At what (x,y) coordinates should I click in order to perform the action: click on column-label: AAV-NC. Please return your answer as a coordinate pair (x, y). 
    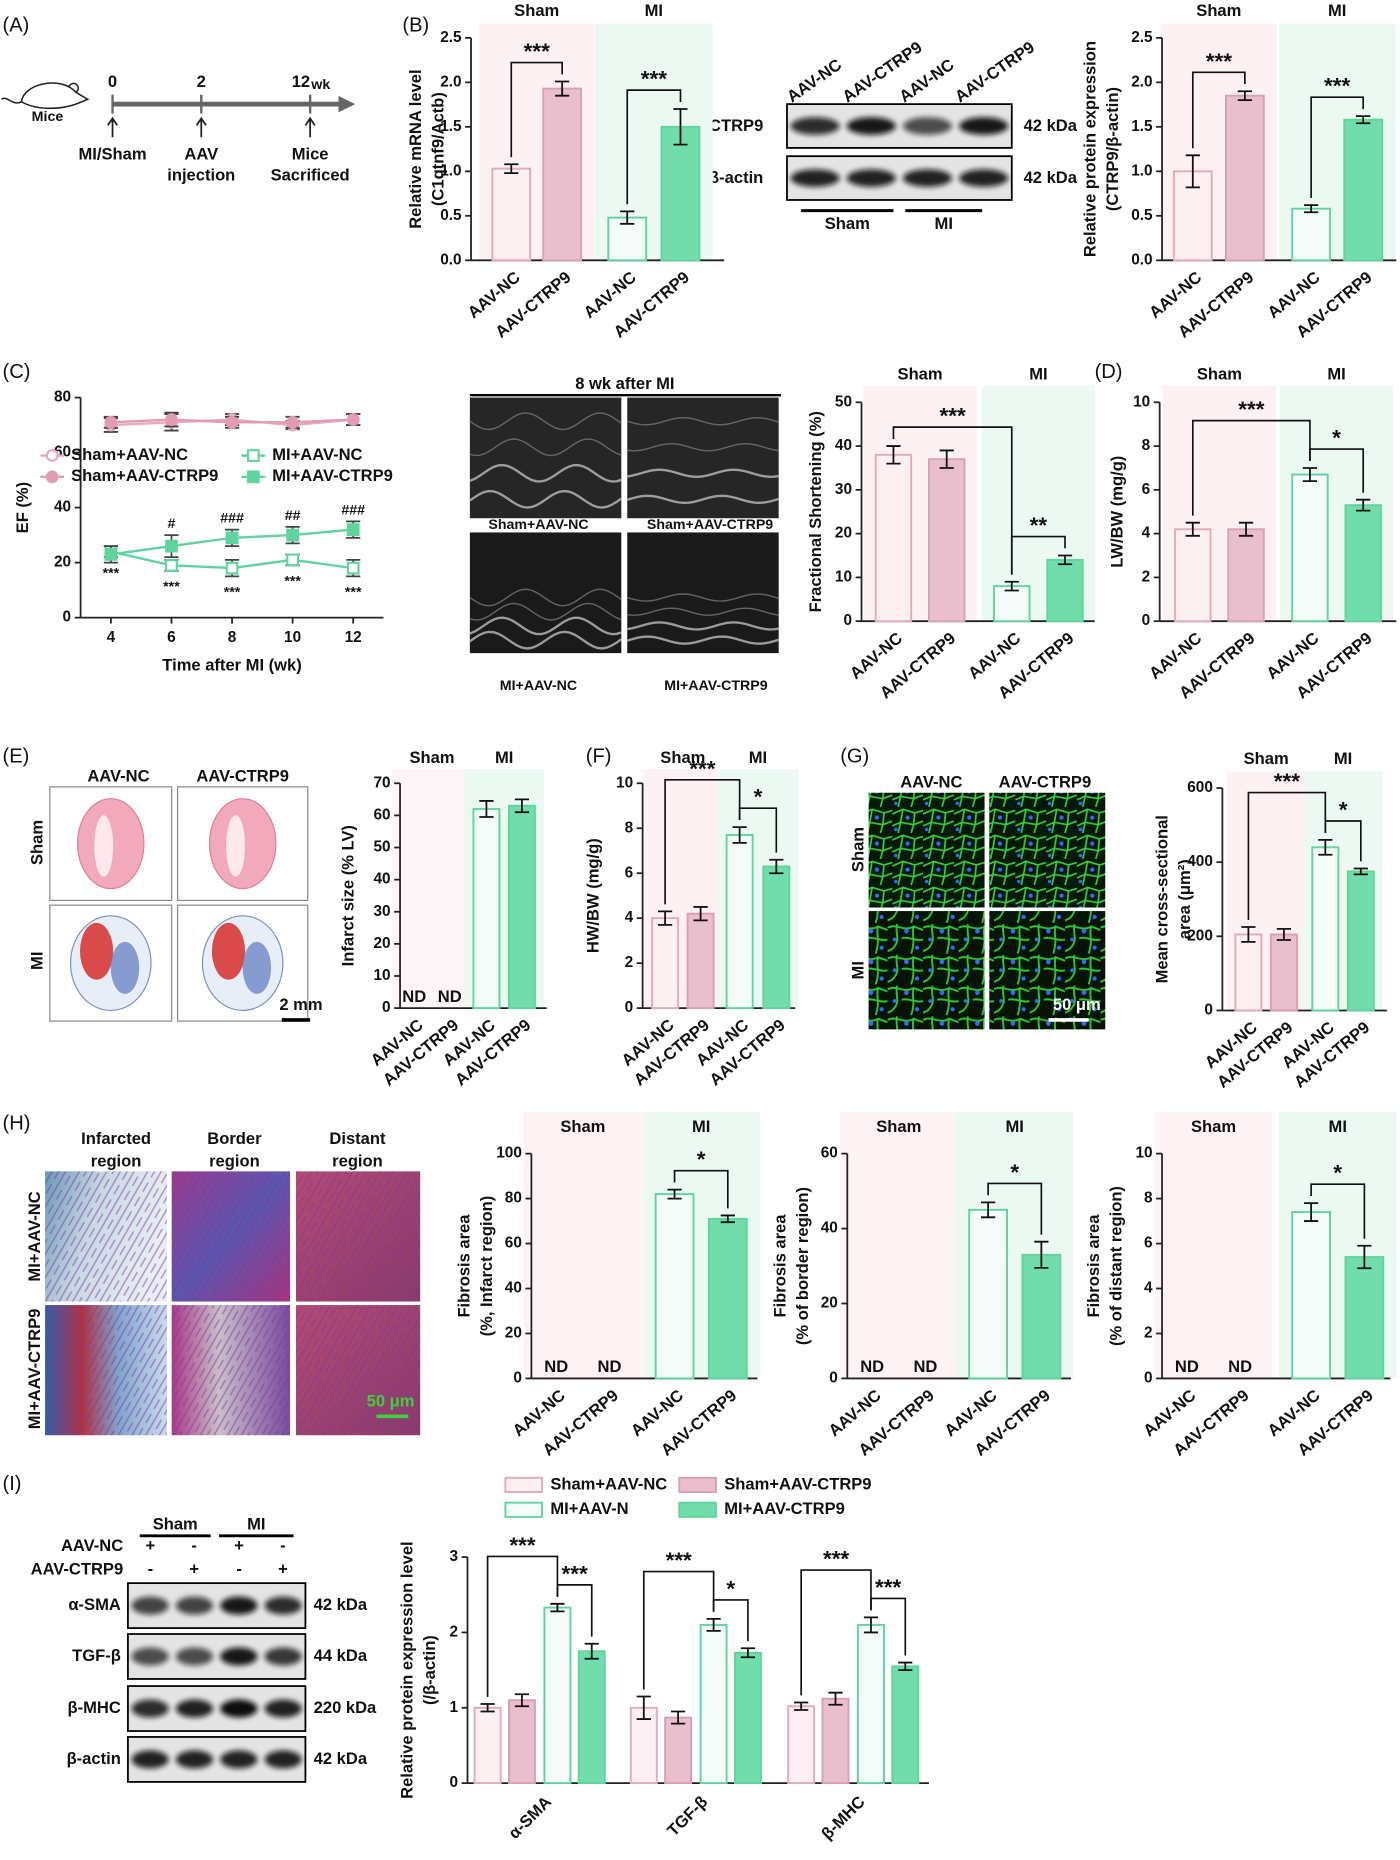
    Looking at the image, I should click on (118, 776).